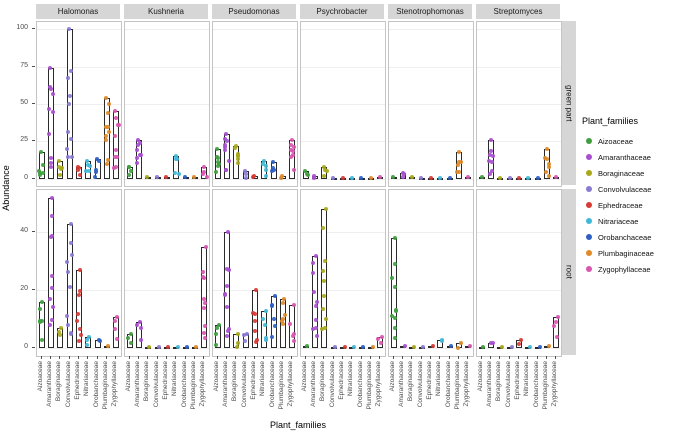  I want to click on legend-title: Plant_families, so click(610, 121).